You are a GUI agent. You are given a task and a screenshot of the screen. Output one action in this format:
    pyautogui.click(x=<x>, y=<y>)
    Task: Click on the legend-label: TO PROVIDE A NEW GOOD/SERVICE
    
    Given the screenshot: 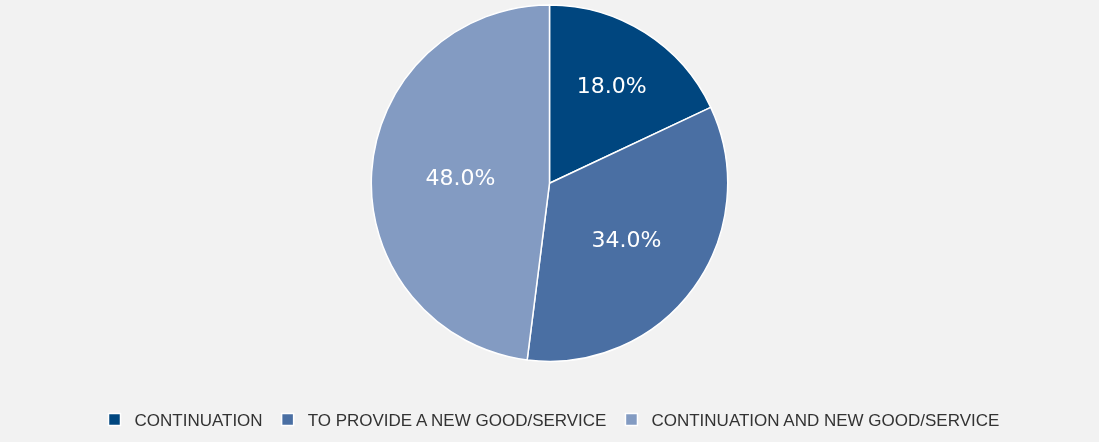 What is the action you would take?
    pyautogui.click(x=457, y=421)
    